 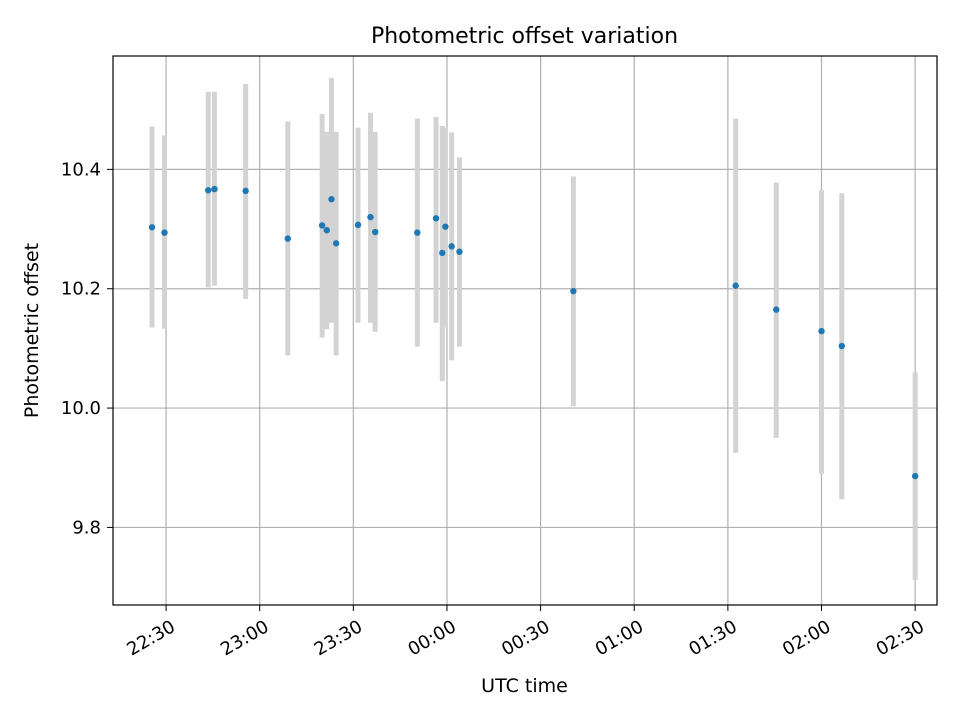 I want to click on x-axis-label: UTC time, so click(x=524, y=686).